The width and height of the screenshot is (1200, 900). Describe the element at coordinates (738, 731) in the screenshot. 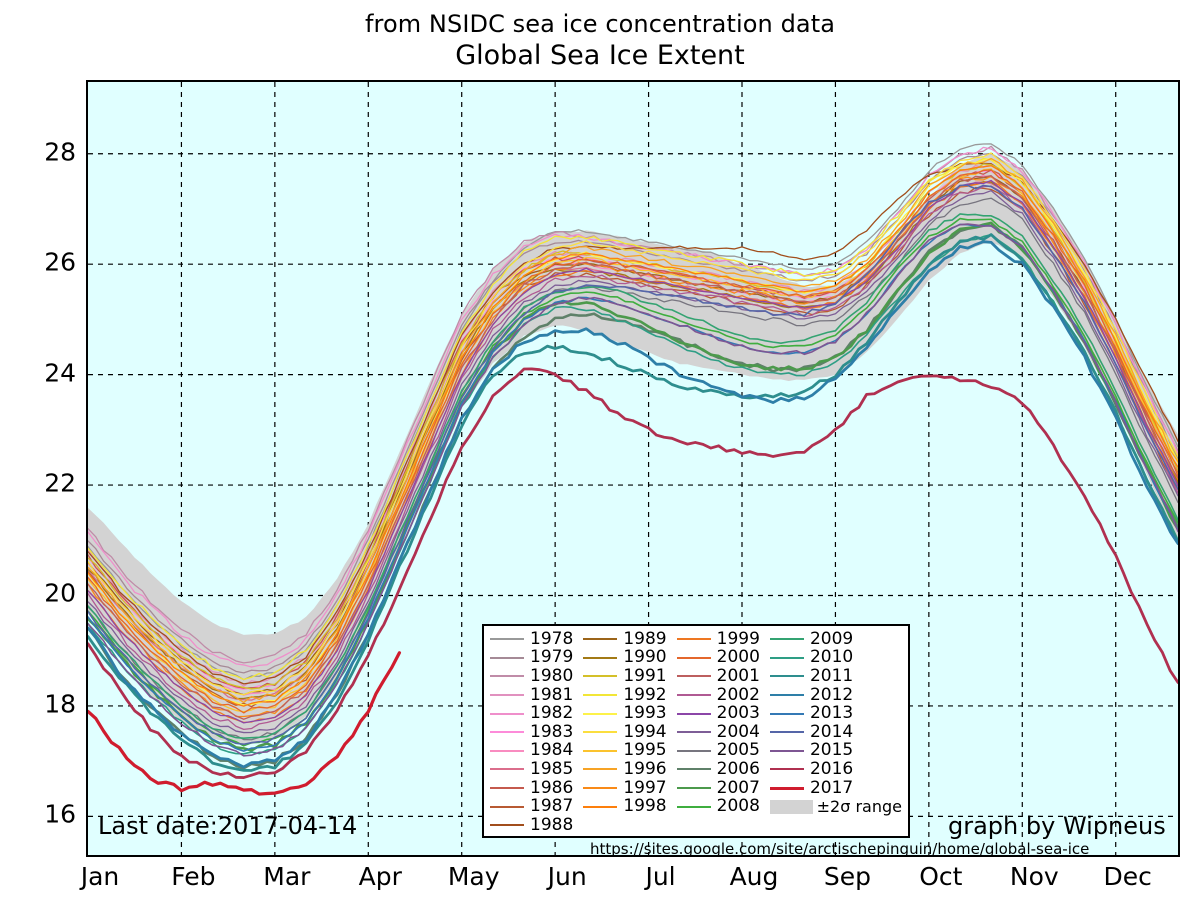

I see `legend-label-2004: 2004` at that location.